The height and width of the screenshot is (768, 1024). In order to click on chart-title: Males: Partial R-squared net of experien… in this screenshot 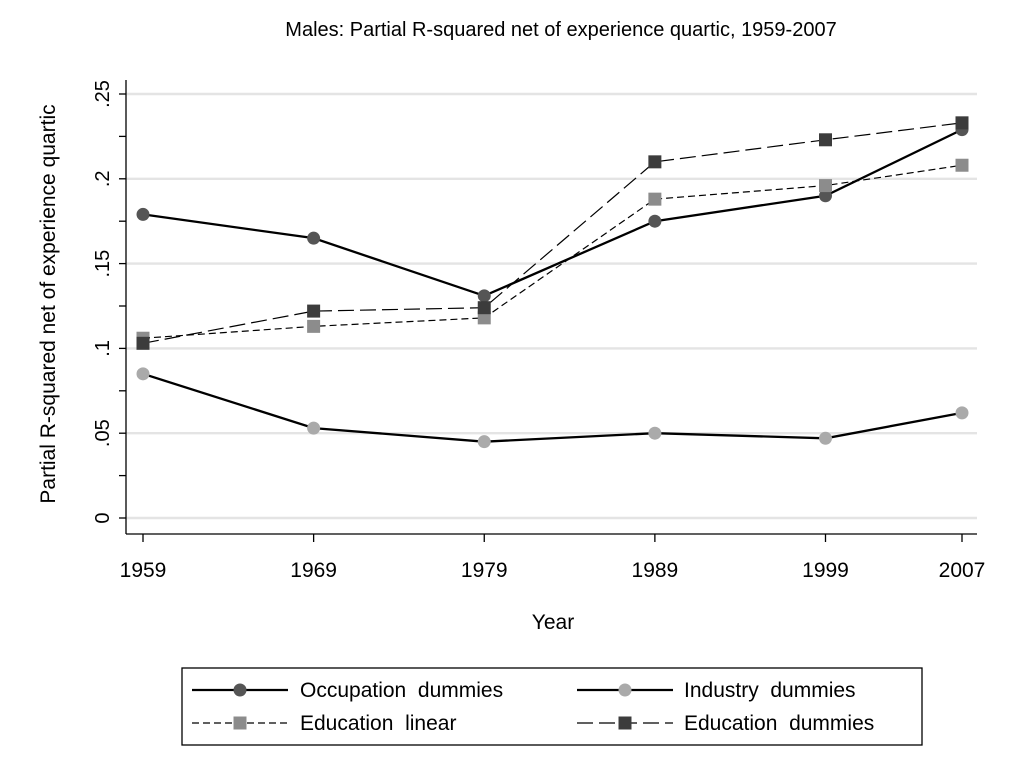, I will do `click(560, 30)`.